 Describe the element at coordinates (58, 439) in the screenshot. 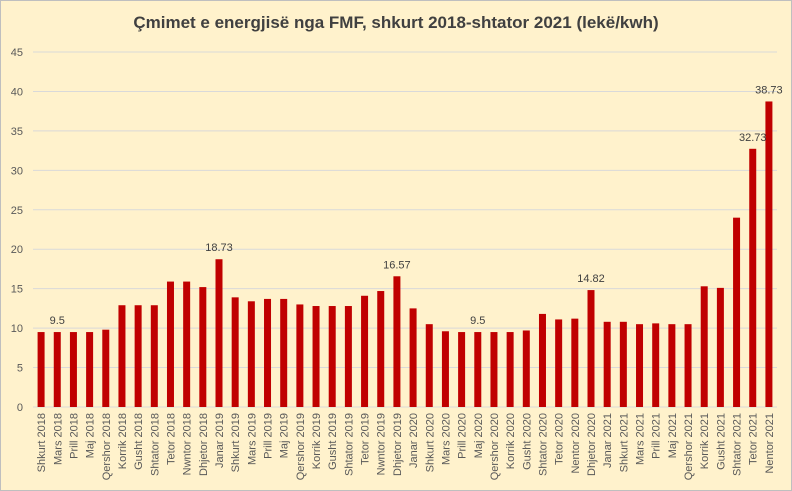

I see `x-tick-label: Mars 2018` at that location.